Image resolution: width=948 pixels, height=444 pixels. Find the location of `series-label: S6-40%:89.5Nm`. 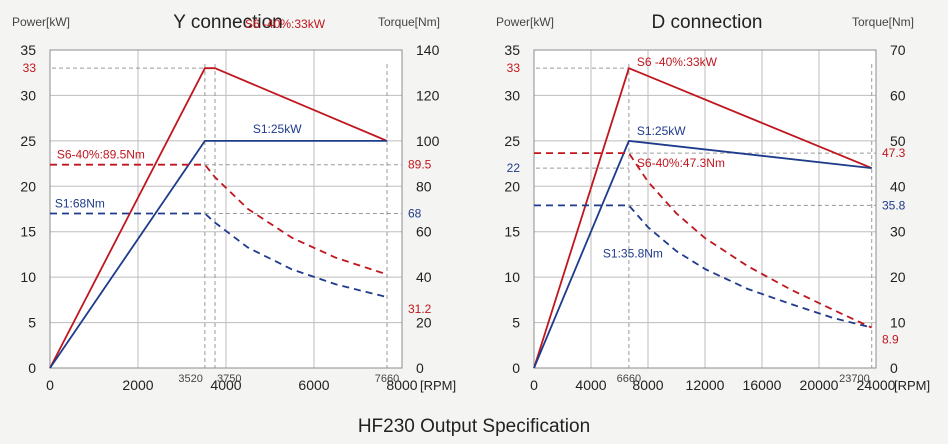

series-label: S6-40%:89.5Nm is located at coordinates (101, 155).